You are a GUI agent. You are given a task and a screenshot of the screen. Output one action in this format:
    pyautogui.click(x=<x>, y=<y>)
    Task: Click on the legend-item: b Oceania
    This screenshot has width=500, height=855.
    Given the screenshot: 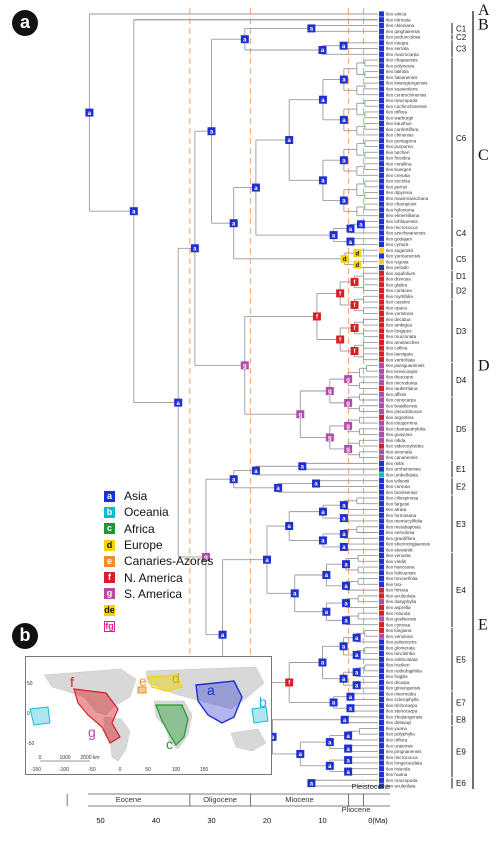 What is the action you would take?
    pyautogui.click(x=179, y=512)
    